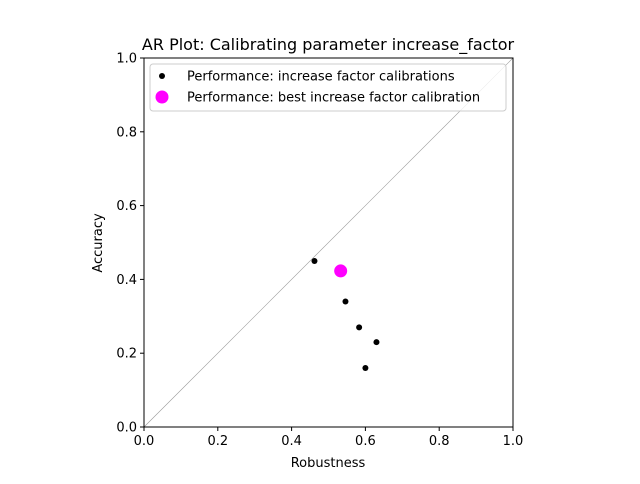  I want to click on y-tick-label-2: 0.2, so click(126, 354).